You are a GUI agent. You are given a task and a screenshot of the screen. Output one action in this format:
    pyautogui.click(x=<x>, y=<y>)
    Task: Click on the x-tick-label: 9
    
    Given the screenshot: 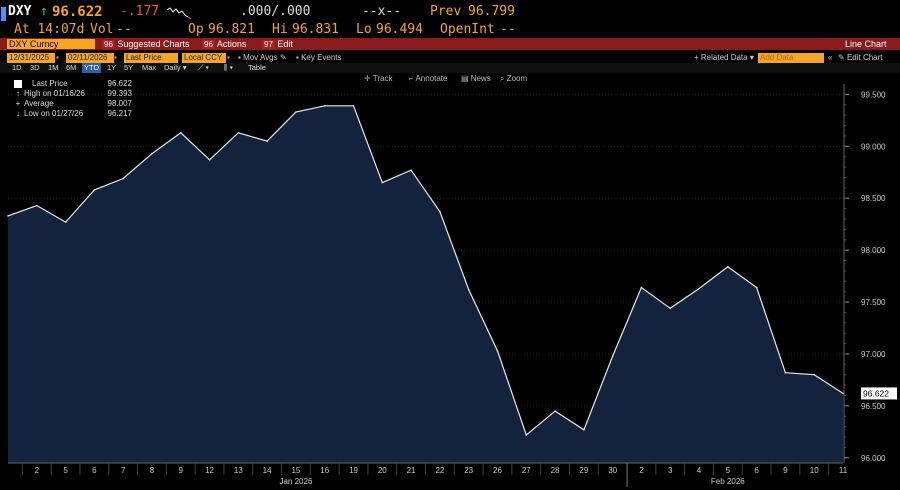 What is the action you would take?
    pyautogui.click(x=785, y=470)
    